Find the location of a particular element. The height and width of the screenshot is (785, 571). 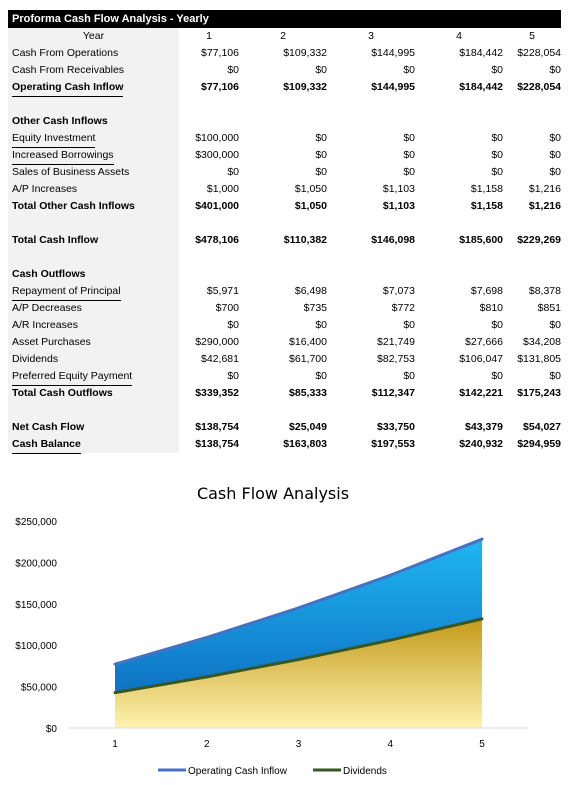

year-5-header: 5 is located at coordinates (532, 36).